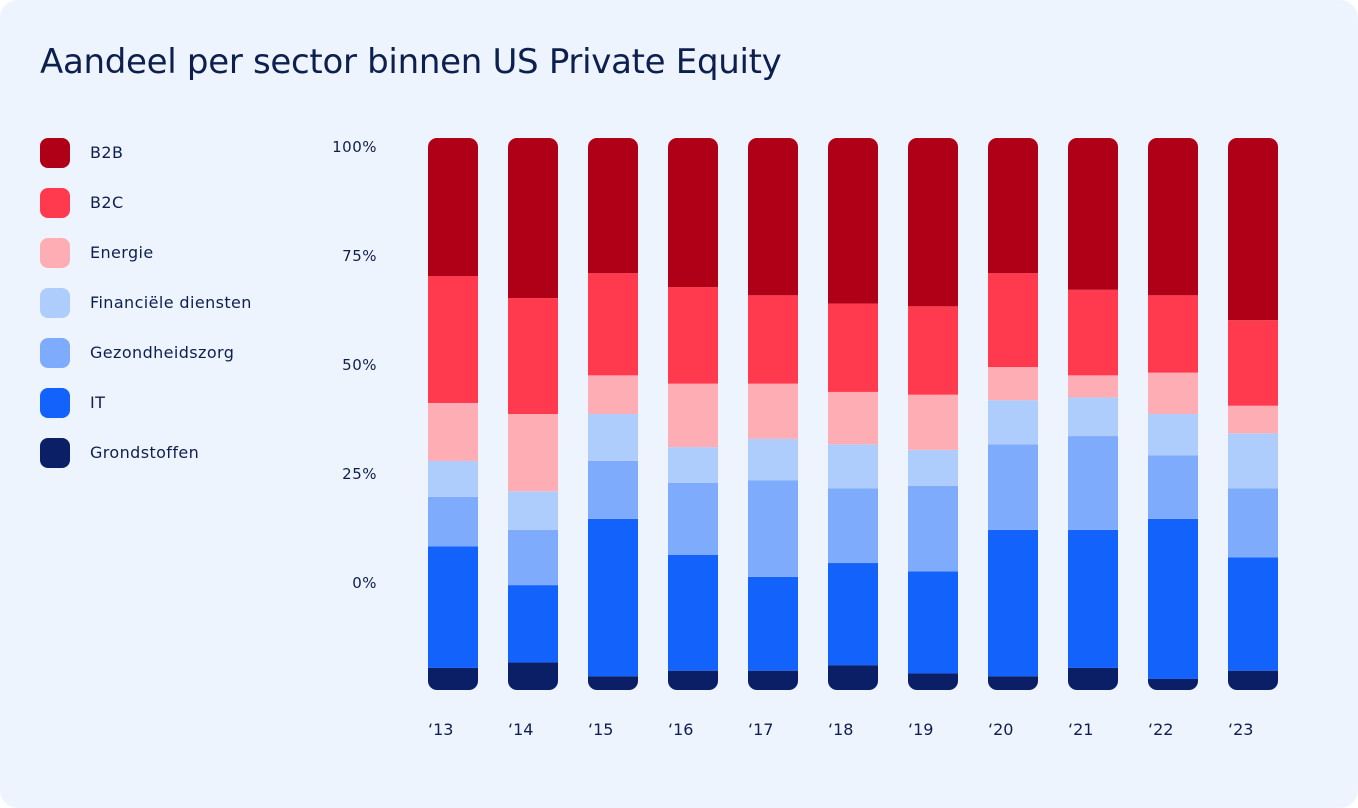 The image size is (1358, 808). I want to click on legend-label: B2B, so click(107, 152).